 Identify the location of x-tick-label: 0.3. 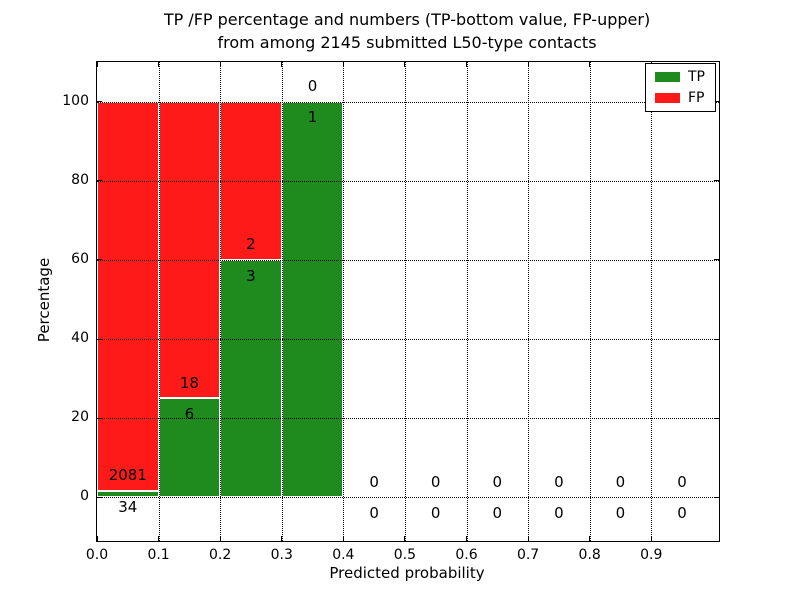
(281, 555).